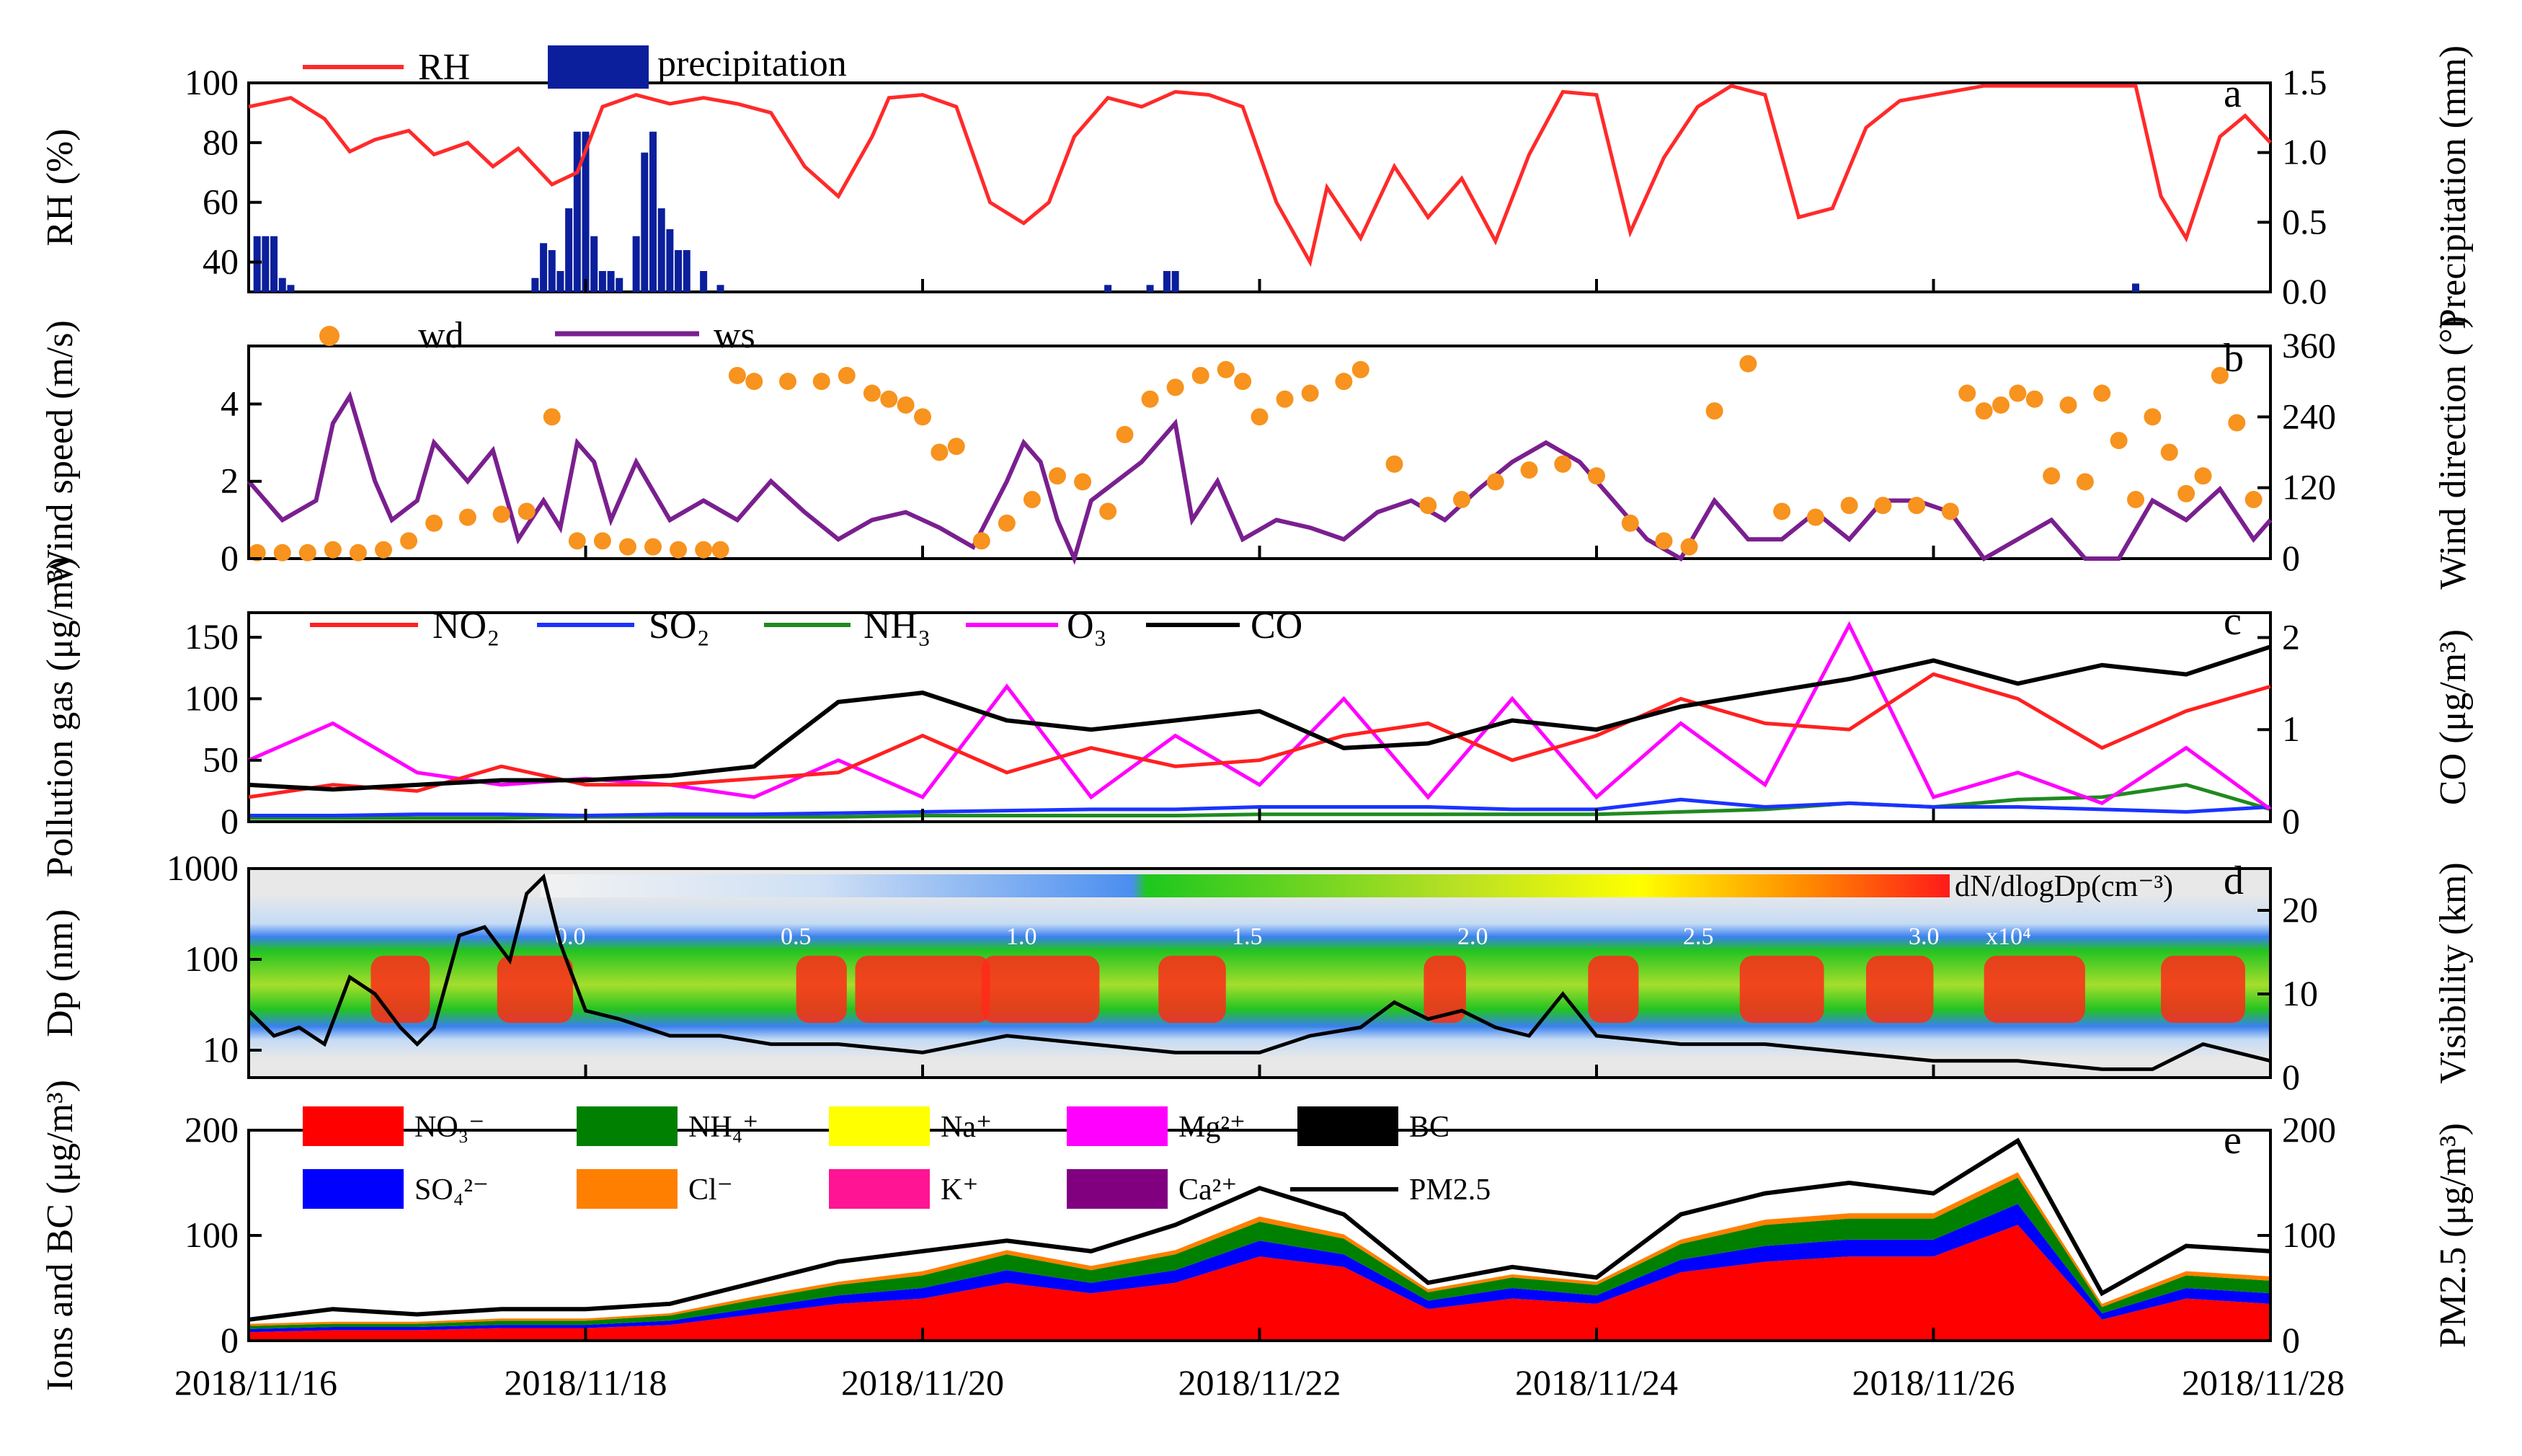 This screenshot has height=1456, width=2522. Describe the element at coordinates (212, 1129) in the screenshot. I see `panel-e-left-tick-label: 200` at that location.